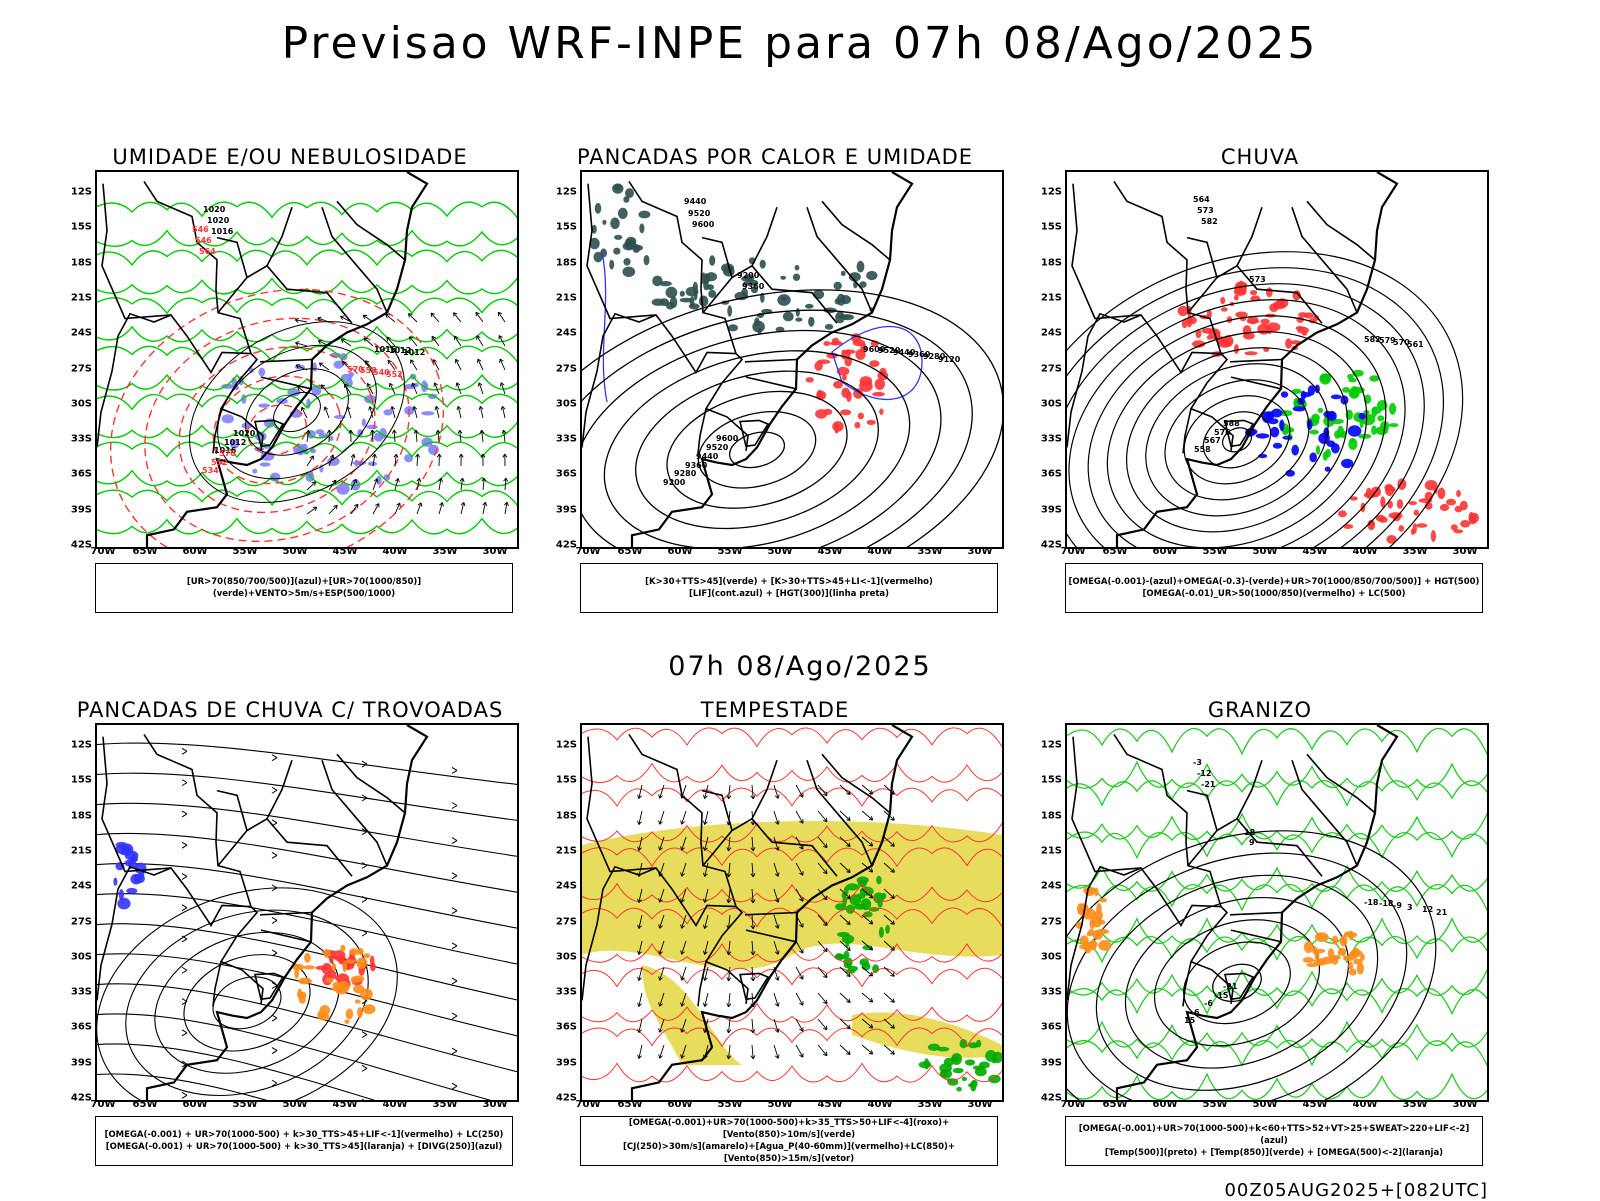 The width and height of the screenshot is (1600, 1201). What do you see at coordinates (792, 737) in the screenshot?
I see `lc850-streamline` at bounding box center [792, 737].